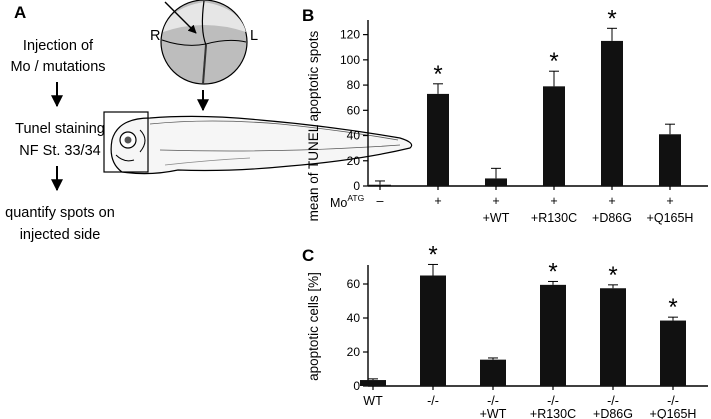 This screenshot has height=419, width=711. What do you see at coordinates (20, 12) in the screenshot?
I see `panel-a-letter: A` at bounding box center [20, 12].